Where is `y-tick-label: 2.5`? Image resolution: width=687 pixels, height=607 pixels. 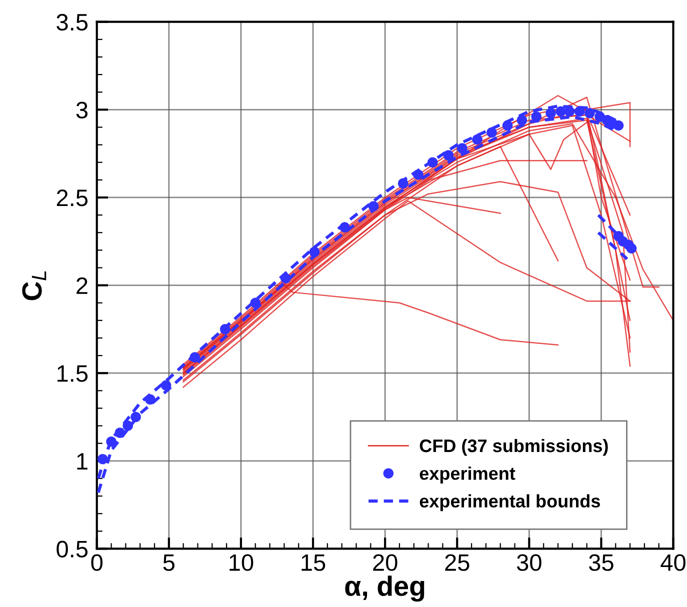
y-tick-label: 2.5 is located at coordinates (72, 198).